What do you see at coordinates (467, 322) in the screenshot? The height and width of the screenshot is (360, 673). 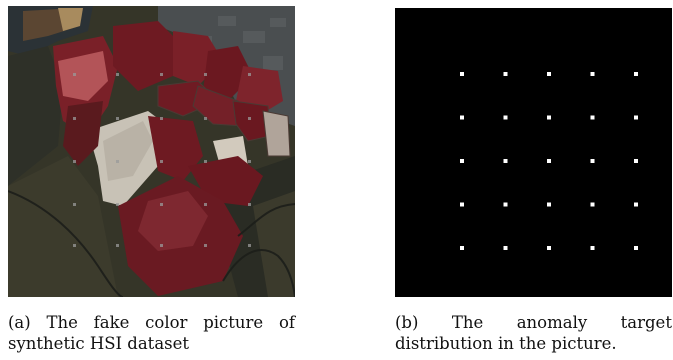 I see `caption-b-word-2: The` at bounding box center [467, 322].